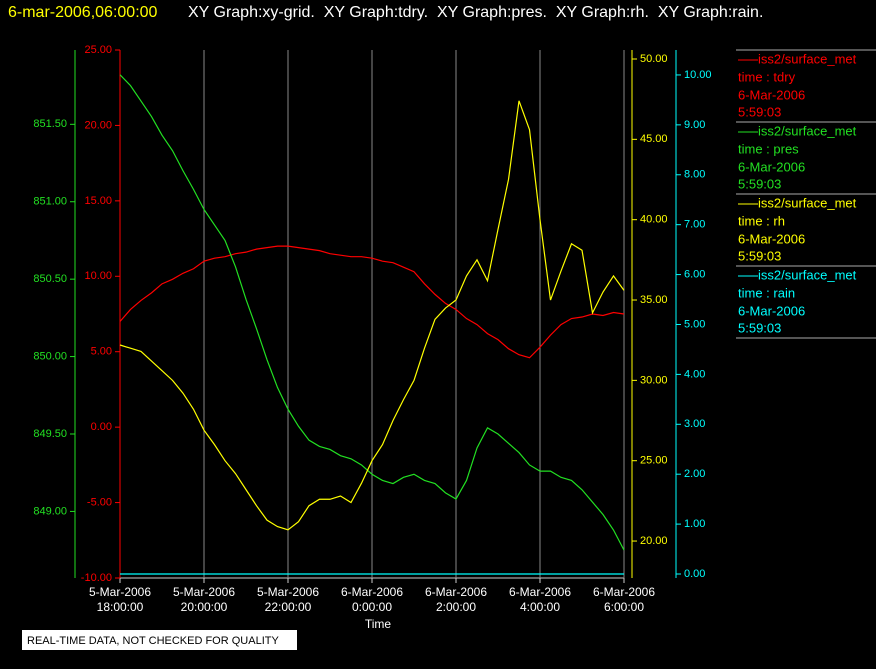 Image resolution: width=876 pixels, height=669 pixels. What do you see at coordinates (50, 356) in the screenshot?
I see `y-tick-label: 850.00` at bounding box center [50, 356].